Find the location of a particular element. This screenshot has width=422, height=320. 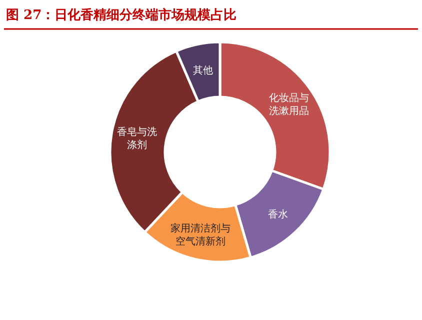

slice-label: 香皂与洗涤剂 is located at coordinates (136, 138).